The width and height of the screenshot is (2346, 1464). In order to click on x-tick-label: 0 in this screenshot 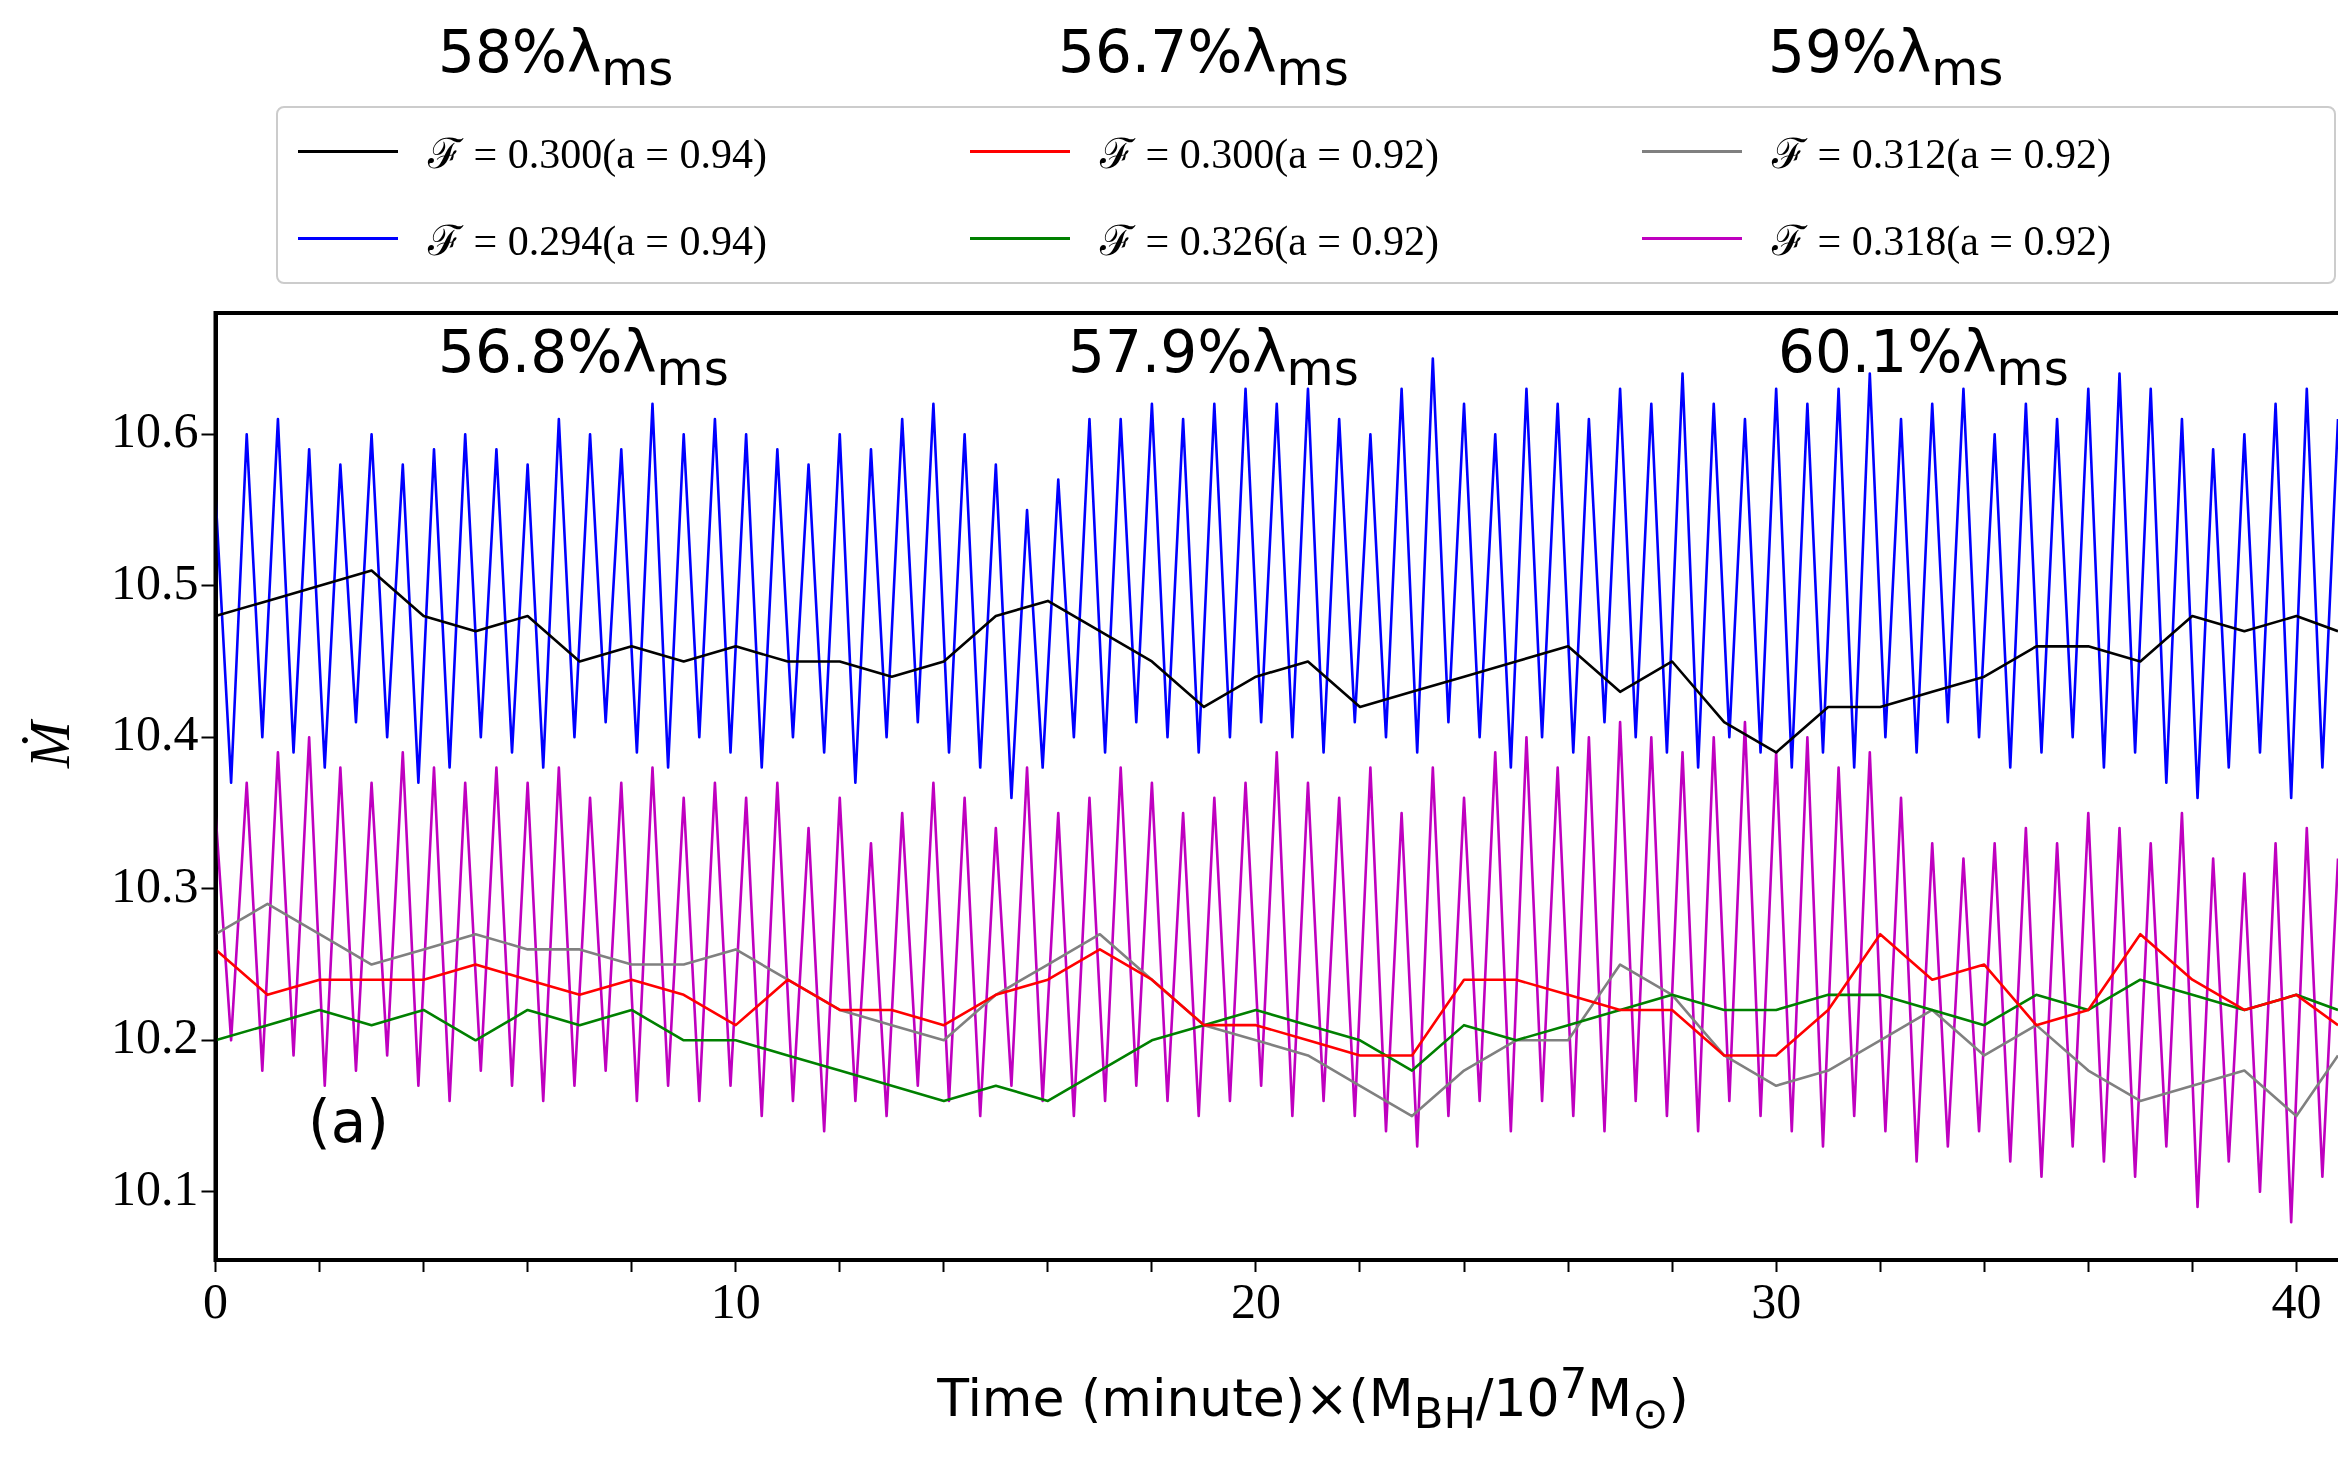, I will do `click(215, 1301)`.